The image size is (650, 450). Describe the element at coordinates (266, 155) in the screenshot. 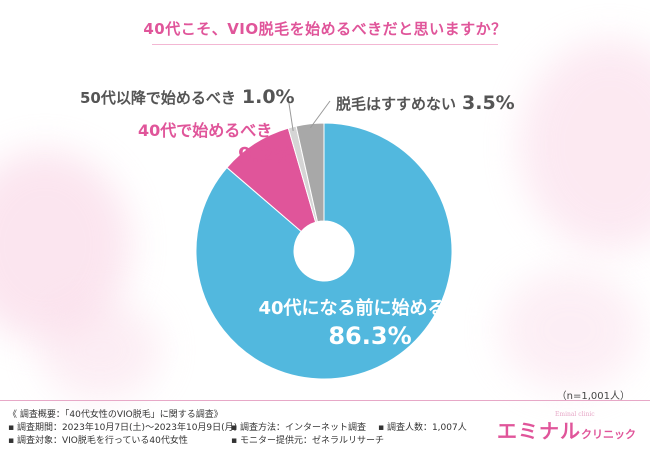

I see `label-in-40s-value: 9.2%` at that location.